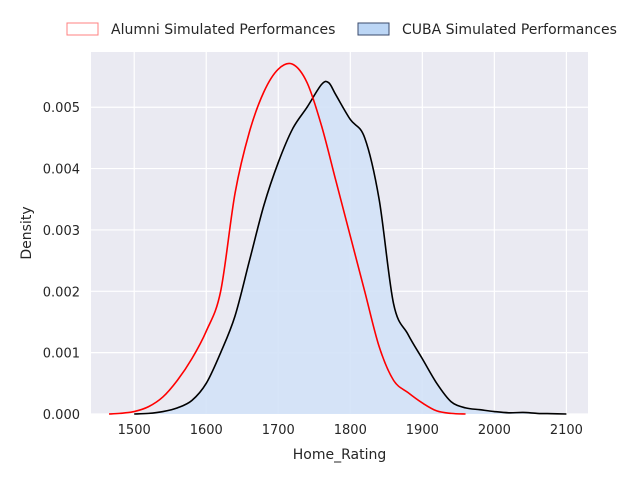  Describe the element at coordinates (422, 430) in the screenshot. I see `x-tick-label: 1900` at that location.